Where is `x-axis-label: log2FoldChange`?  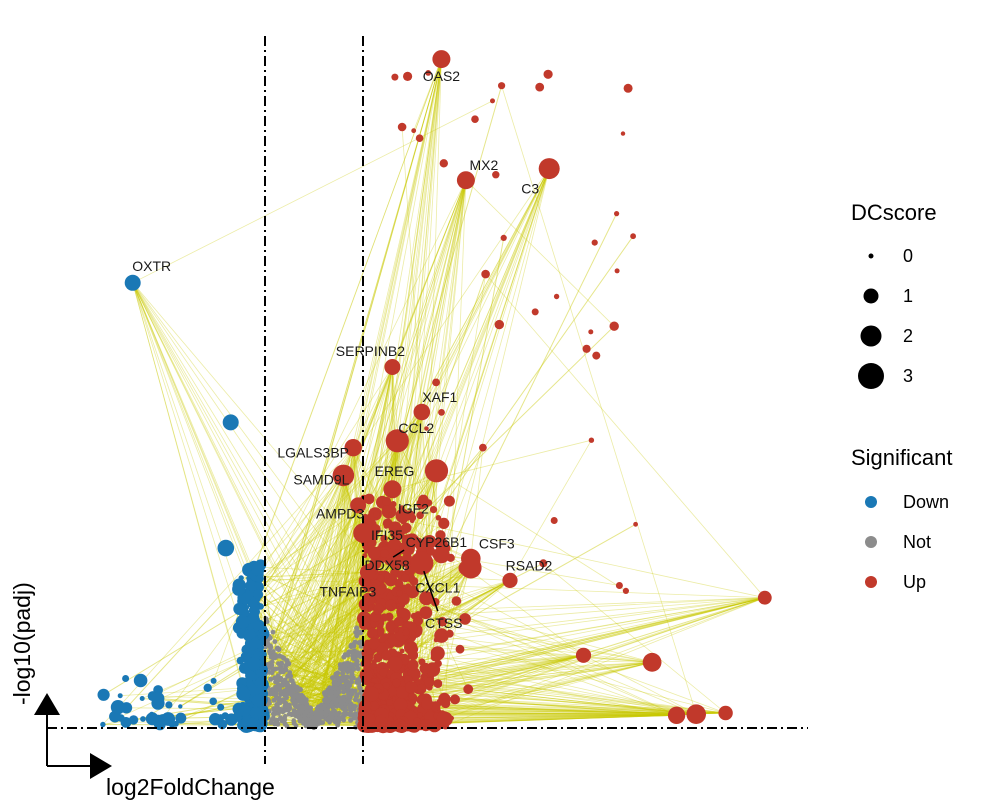
x-axis-label: log2FoldChange is located at coordinates (190, 787).